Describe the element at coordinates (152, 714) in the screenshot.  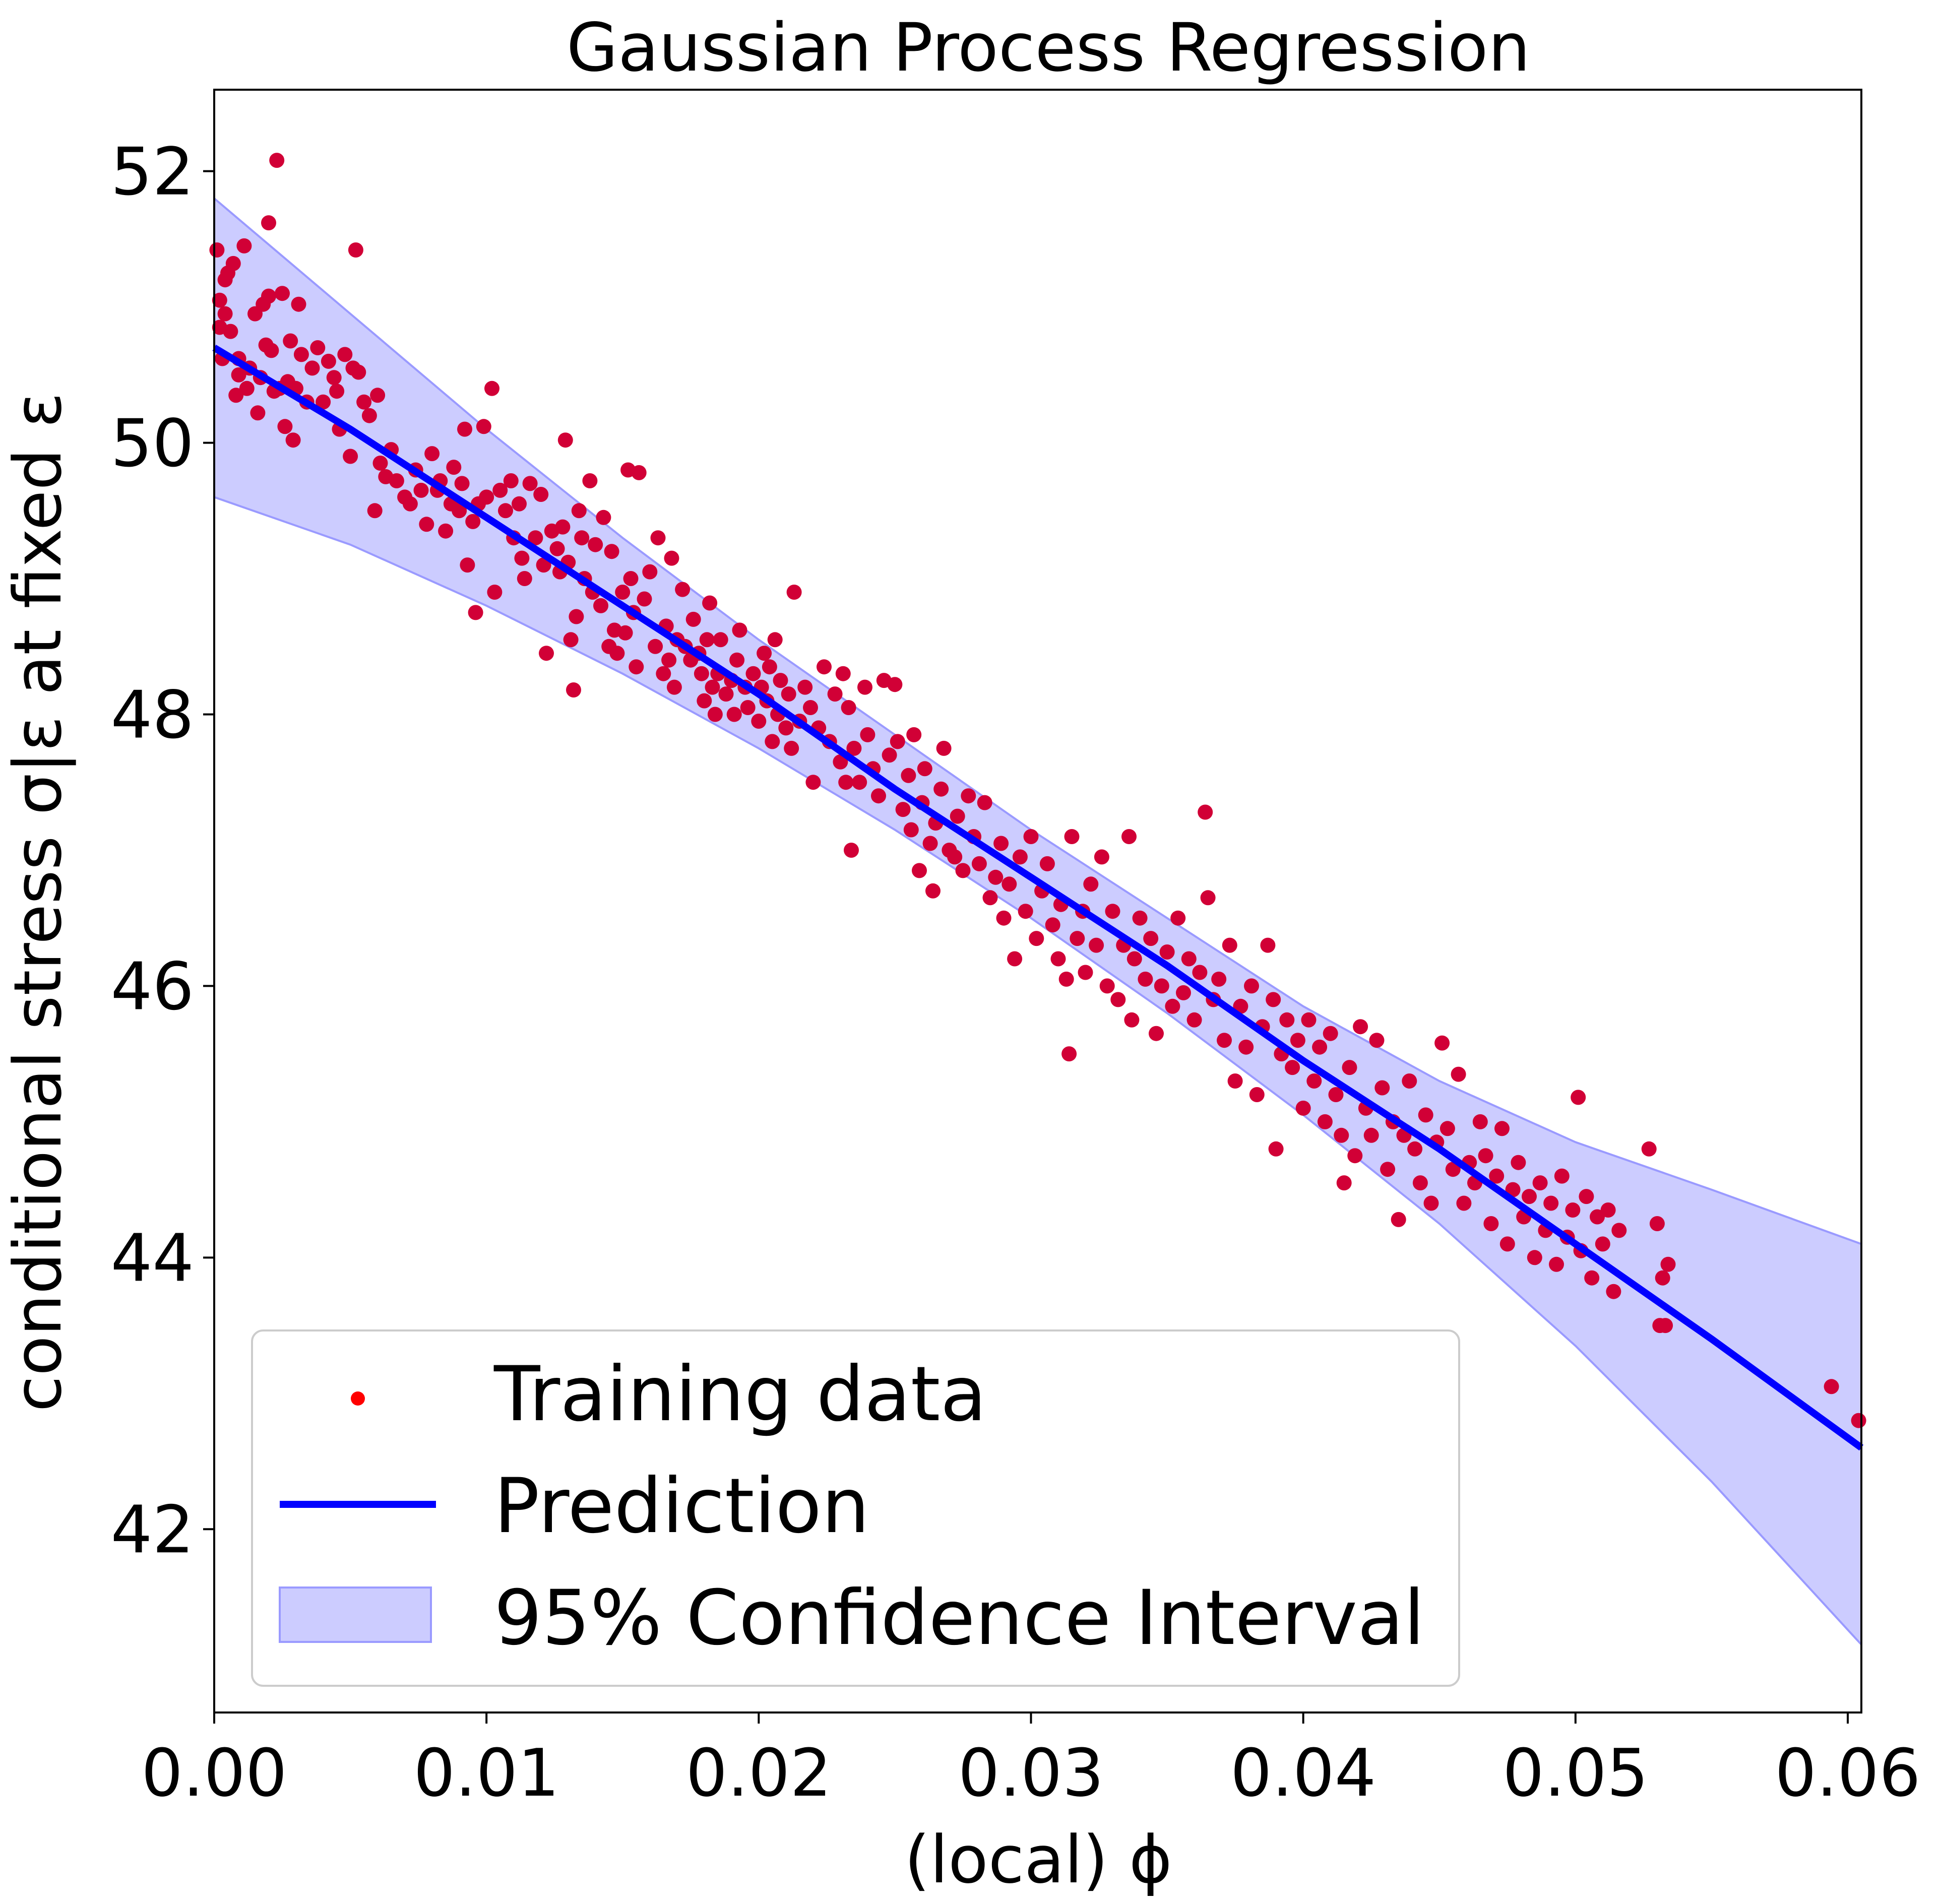
I see `y-tick-label: 48` at that location.